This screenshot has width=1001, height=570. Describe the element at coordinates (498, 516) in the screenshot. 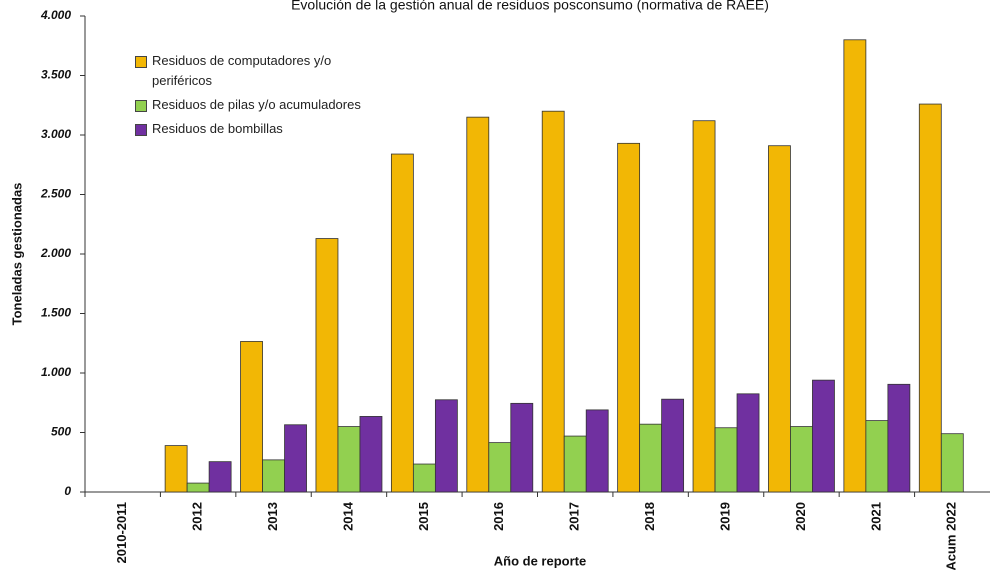

I see `x-tick-label: 2016` at that location.